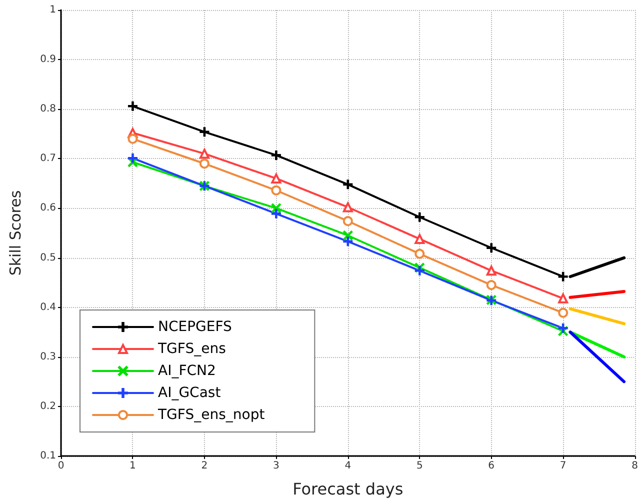 Image resolution: width=641 pixels, height=502 pixels. Describe the element at coordinates (276, 466) in the screenshot. I see `x-tick-label: 3` at that location.